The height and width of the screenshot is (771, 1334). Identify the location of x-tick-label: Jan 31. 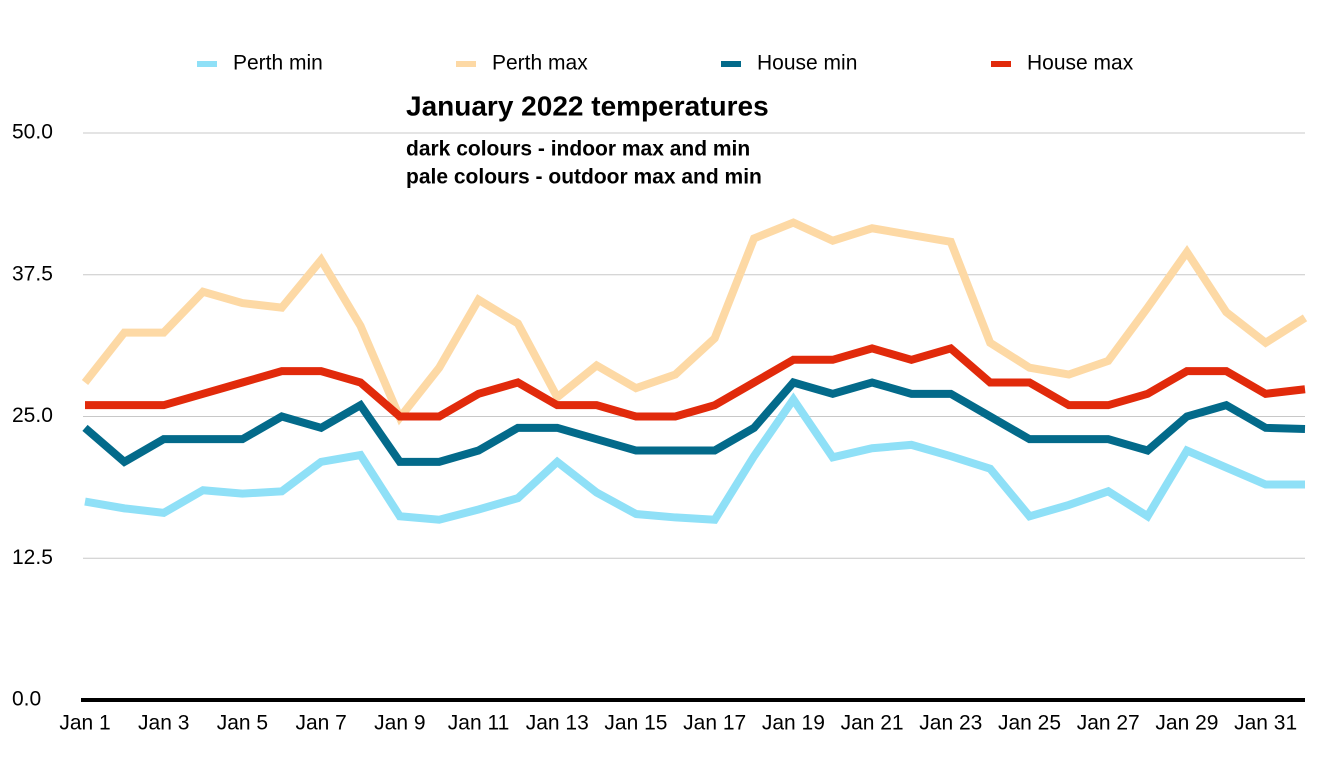
(1265, 723).